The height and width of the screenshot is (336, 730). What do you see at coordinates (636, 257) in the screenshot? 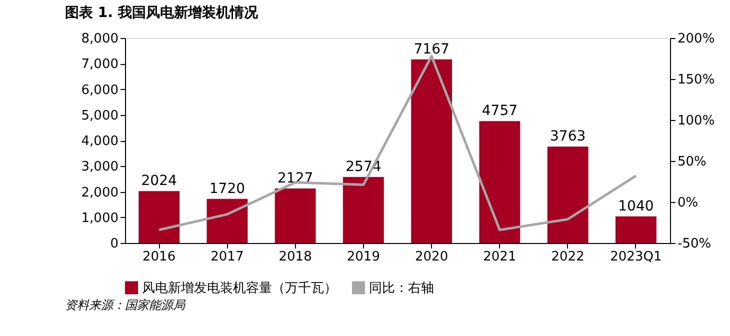
I see `x-tick-label: 2023Q1` at bounding box center [636, 257].